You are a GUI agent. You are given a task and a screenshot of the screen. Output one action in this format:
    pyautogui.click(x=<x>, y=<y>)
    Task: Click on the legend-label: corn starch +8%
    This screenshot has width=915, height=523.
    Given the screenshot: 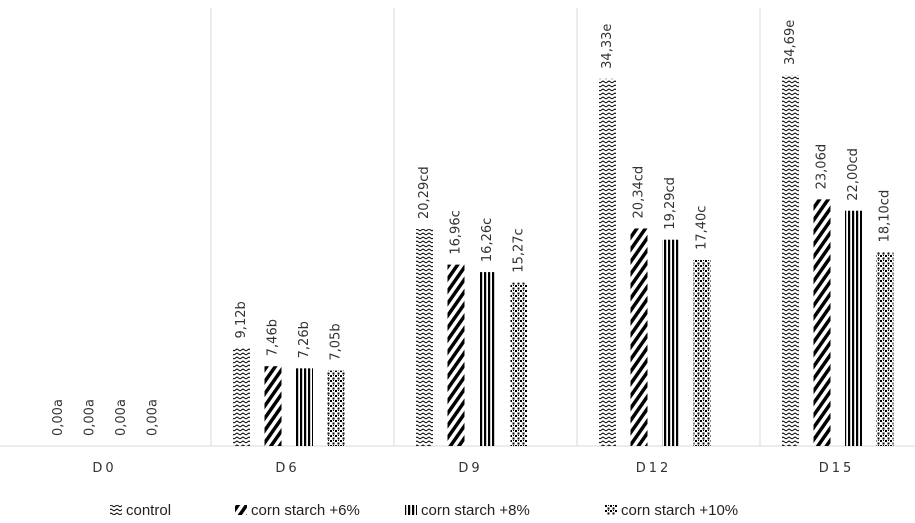 What is the action you would take?
    pyautogui.click(x=475, y=510)
    